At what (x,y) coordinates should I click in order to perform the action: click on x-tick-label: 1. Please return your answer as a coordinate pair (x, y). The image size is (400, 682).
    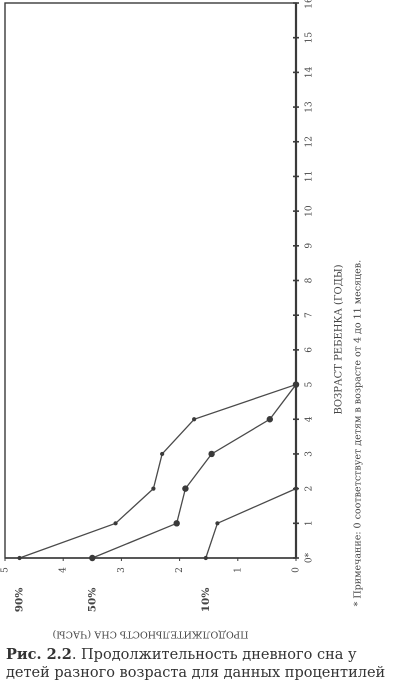
    Looking at the image, I should click on (310, 523).